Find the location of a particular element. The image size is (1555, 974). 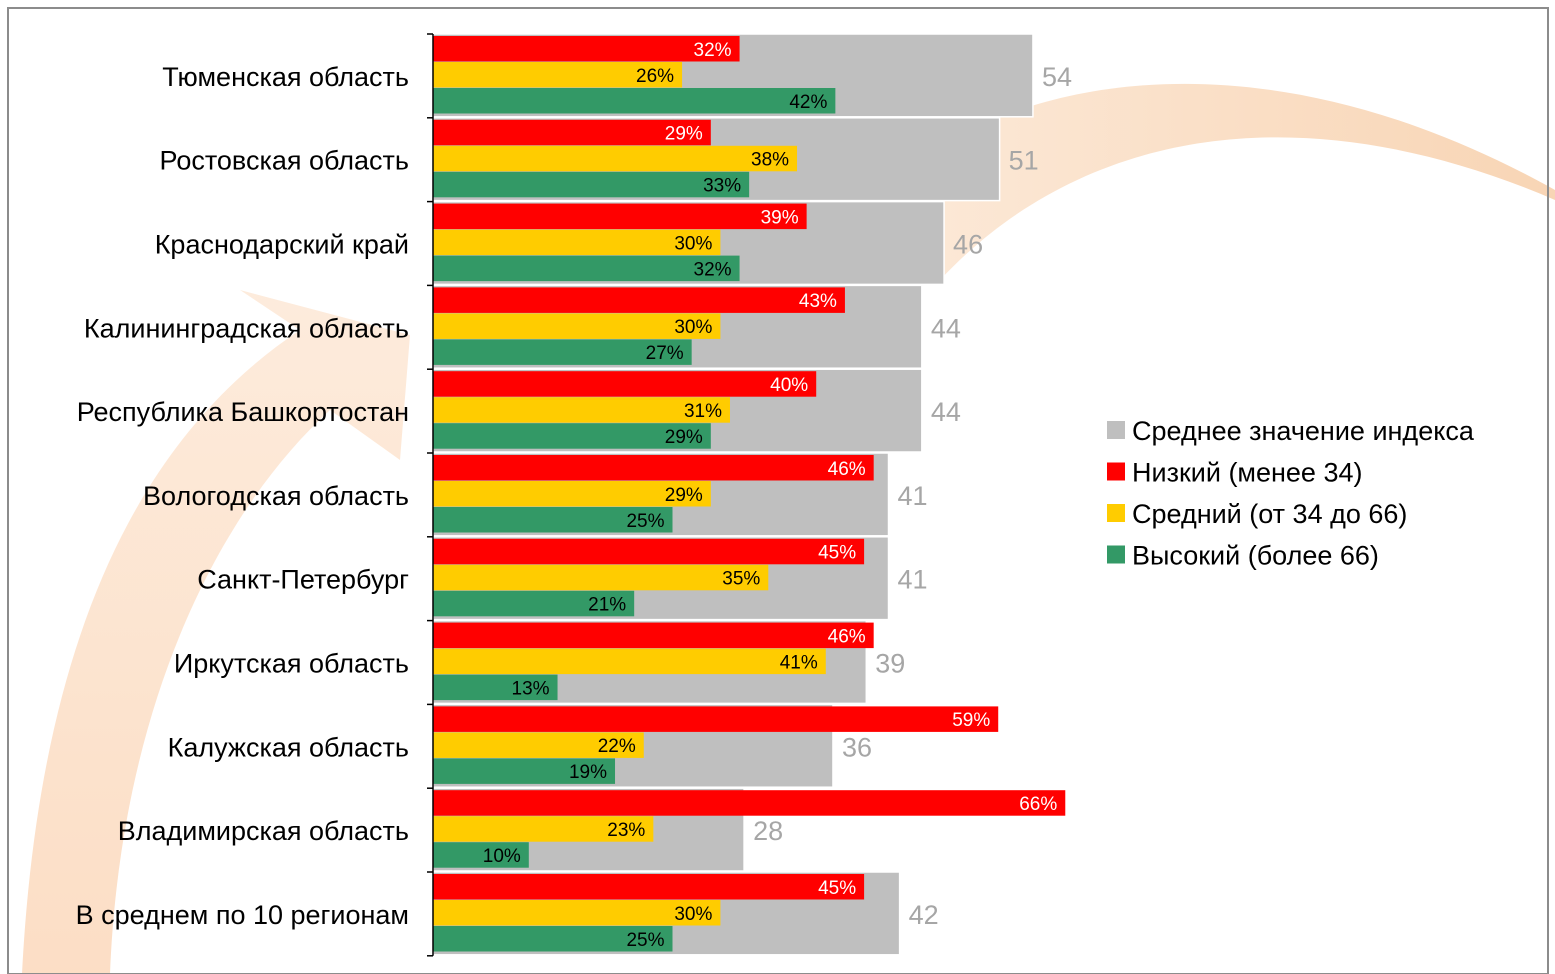

category-label-cat-6: Вологодская область is located at coordinates (276, 496).